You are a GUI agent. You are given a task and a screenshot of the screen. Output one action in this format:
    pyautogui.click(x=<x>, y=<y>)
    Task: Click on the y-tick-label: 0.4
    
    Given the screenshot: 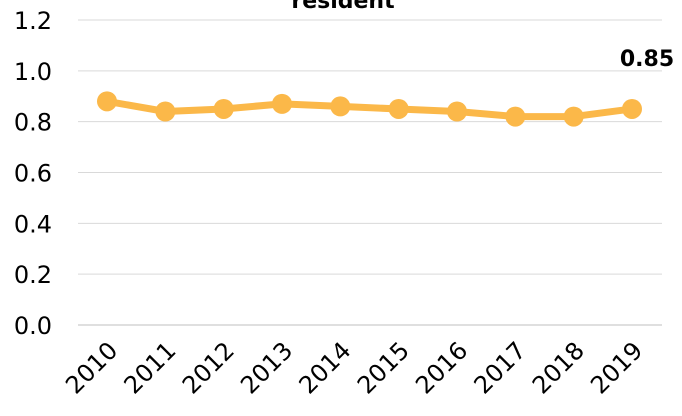 What is the action you would take?
    pyautogui.click(x=33, y=224)
    